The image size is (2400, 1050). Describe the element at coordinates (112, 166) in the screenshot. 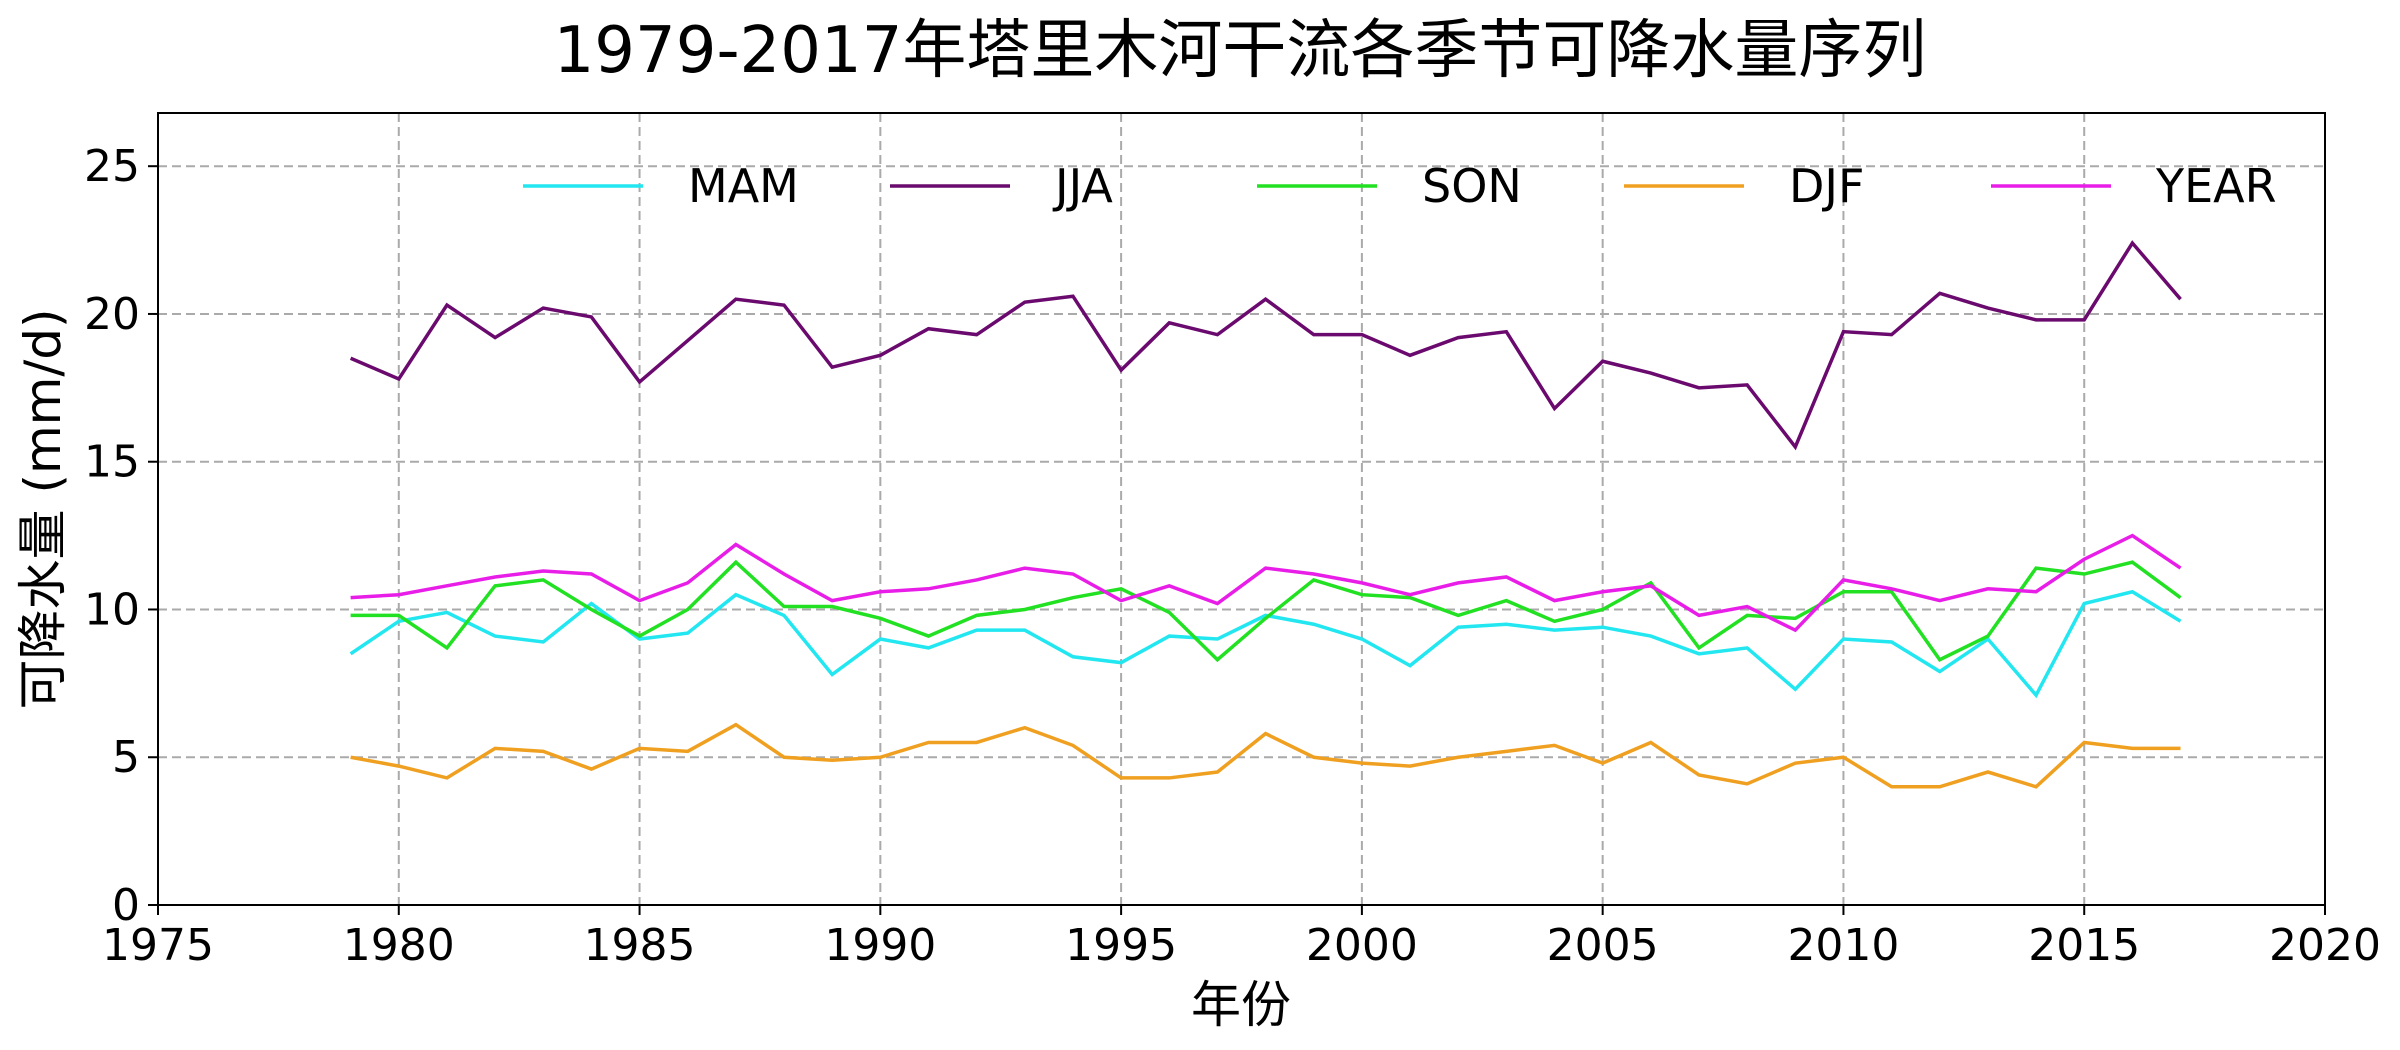

I see `y-tick-label: 25` at that location.